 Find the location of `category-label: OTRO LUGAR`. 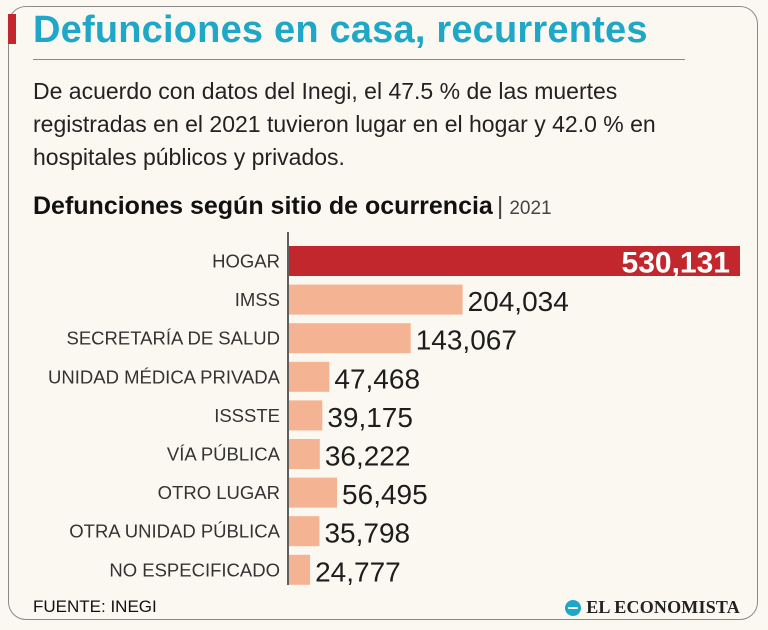

category-label: OTRO LUGAR is located at coordinates (219, 492).